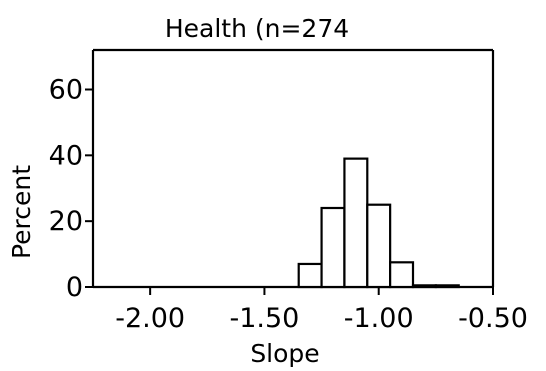 The image size is (546, 371). I want to click on y-tick-label-1: 0, so click(74, 287).